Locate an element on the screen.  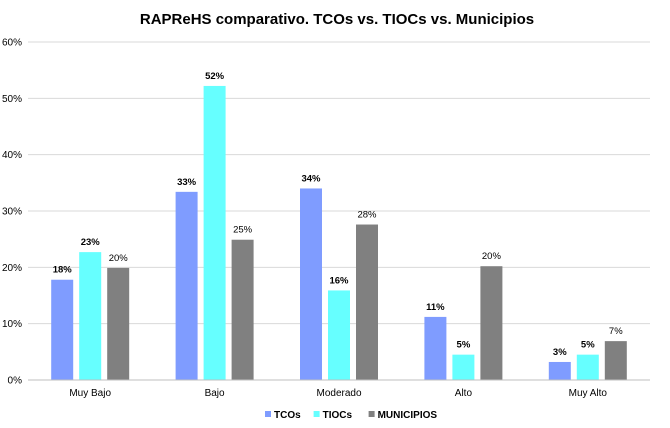
y-tick-label: 50% is located at coordinates (12, 99).